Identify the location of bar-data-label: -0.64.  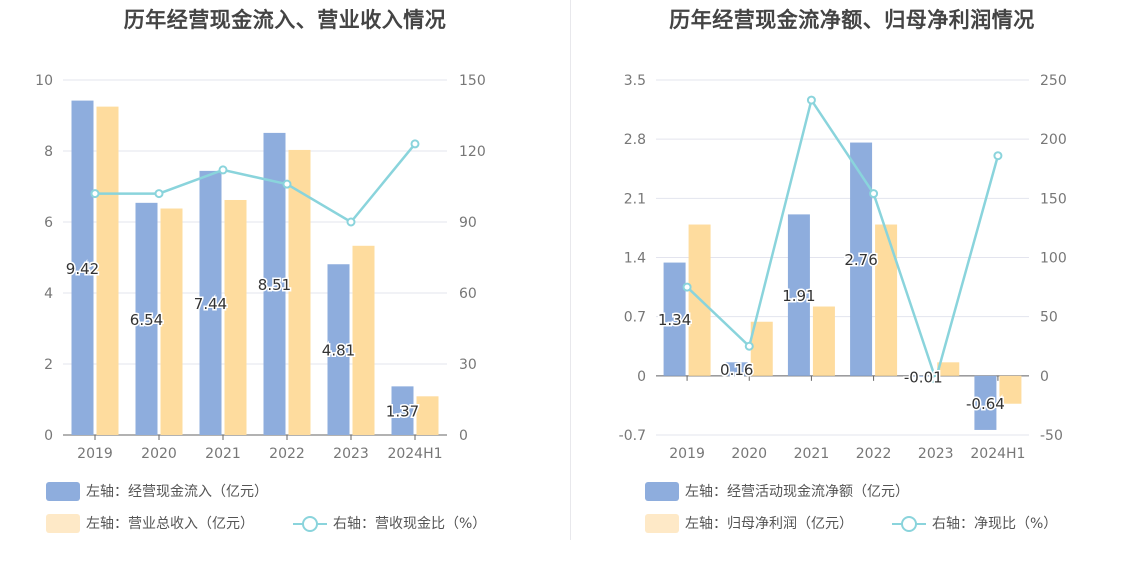
(985, 404).